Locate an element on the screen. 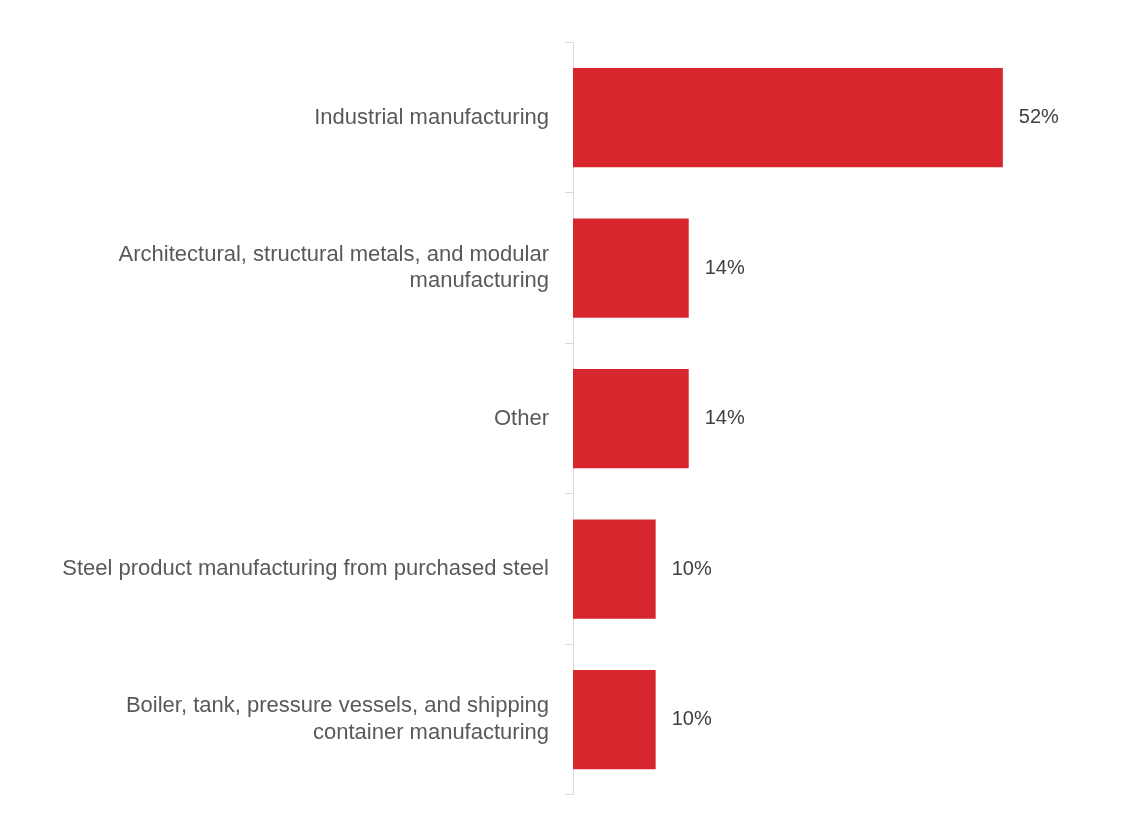  data-label: 52% is located at coordinates (1039, 116).